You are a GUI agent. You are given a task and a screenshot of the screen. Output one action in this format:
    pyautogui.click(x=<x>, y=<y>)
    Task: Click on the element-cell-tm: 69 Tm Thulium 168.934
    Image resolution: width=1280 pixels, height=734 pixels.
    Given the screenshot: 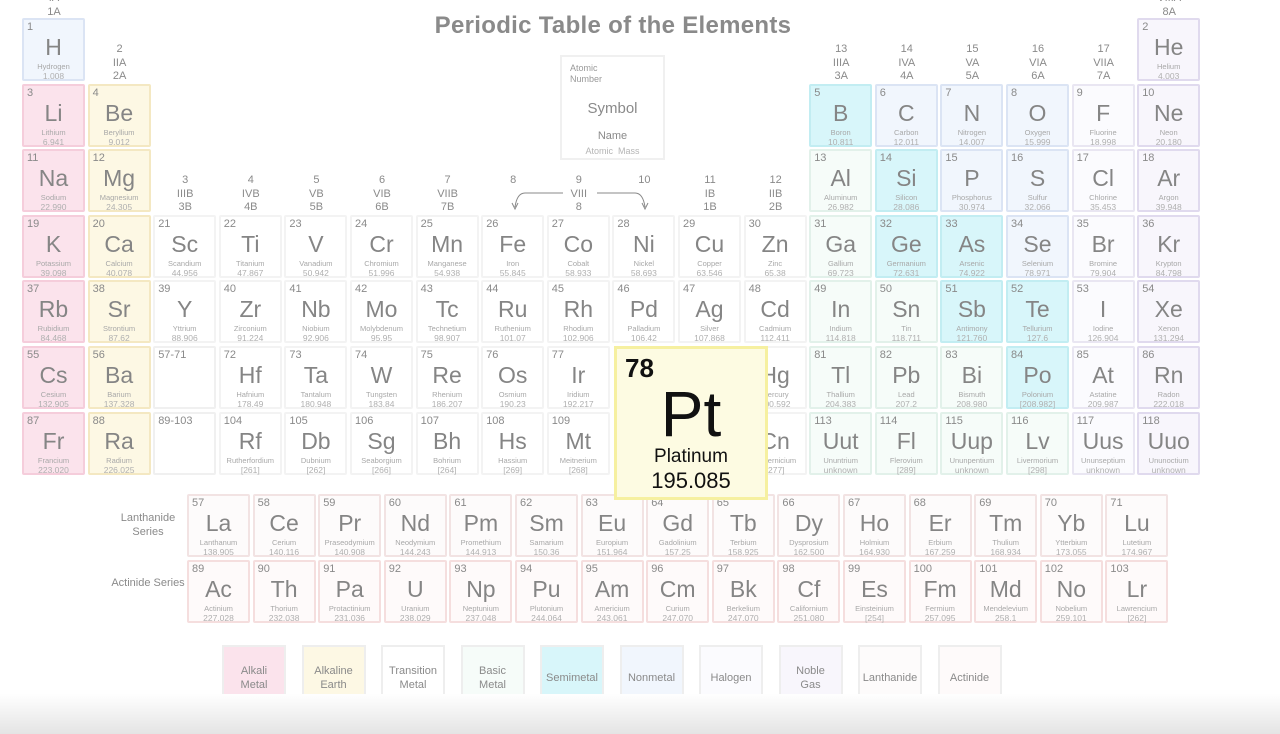 What is the action you would take?
    pyautogui.click(x=1006, y=525)
    